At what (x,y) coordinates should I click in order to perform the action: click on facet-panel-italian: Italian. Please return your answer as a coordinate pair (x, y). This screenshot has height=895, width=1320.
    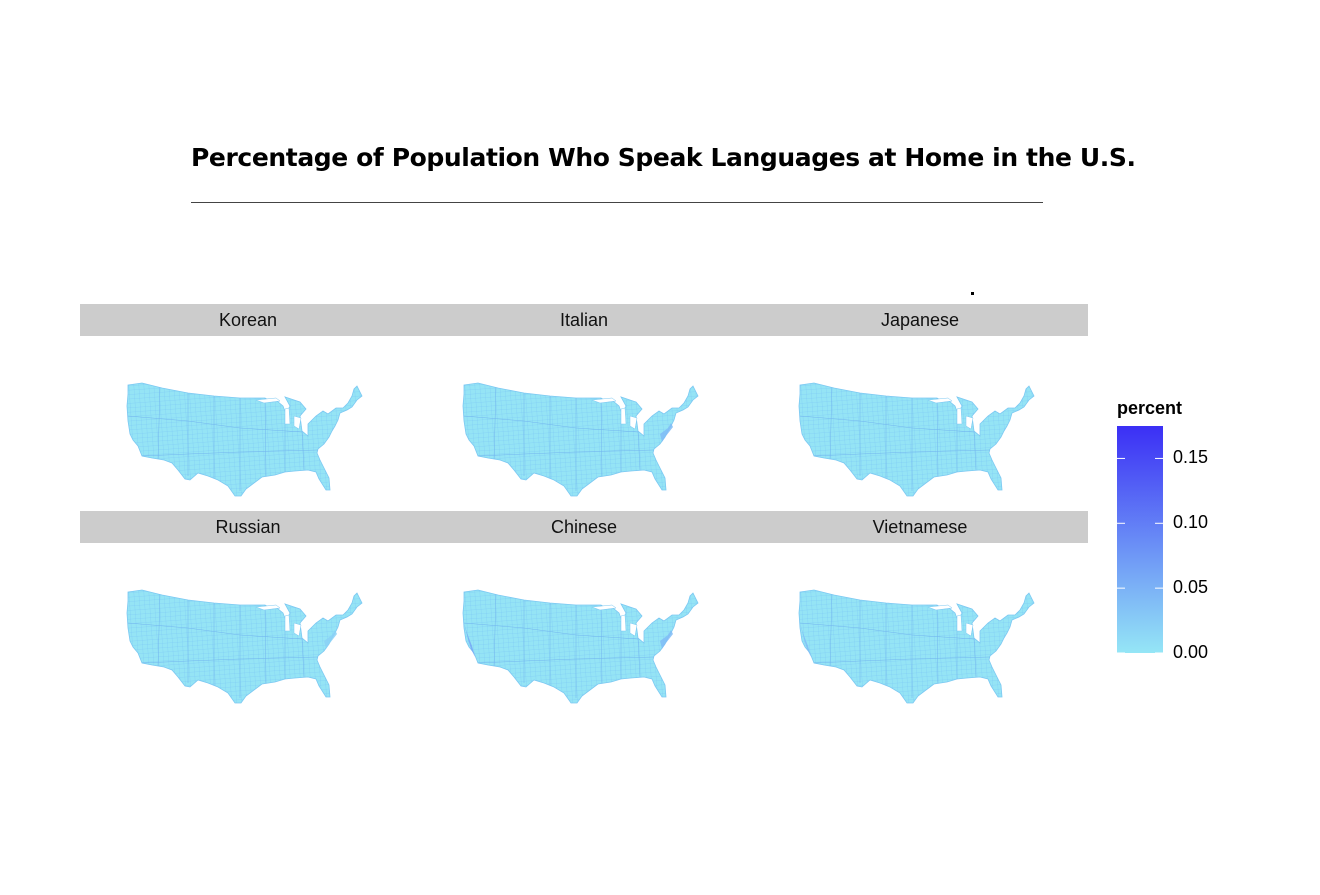
    Looking at the image, I should click on (584, 407).